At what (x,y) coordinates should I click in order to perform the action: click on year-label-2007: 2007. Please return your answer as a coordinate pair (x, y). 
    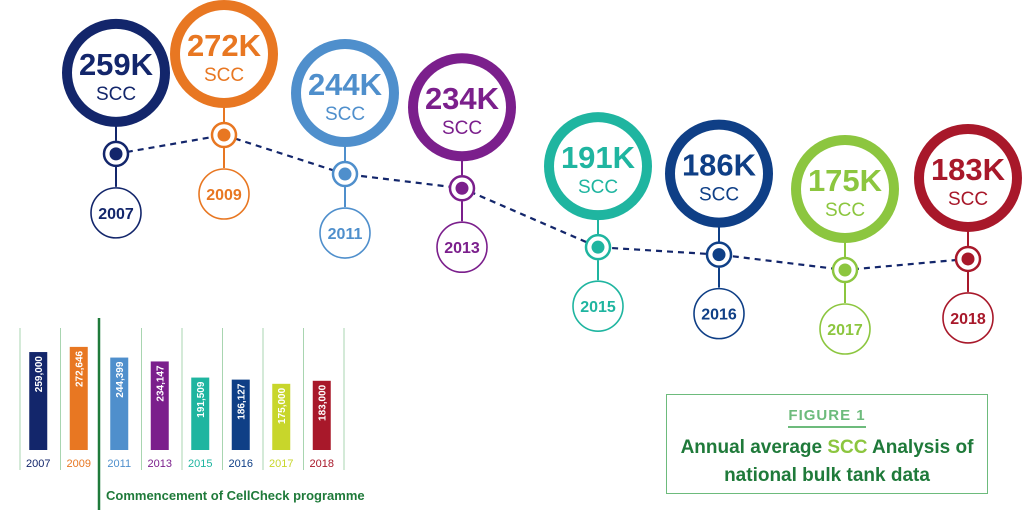
    Looking at the image, I should click on (116, 214).